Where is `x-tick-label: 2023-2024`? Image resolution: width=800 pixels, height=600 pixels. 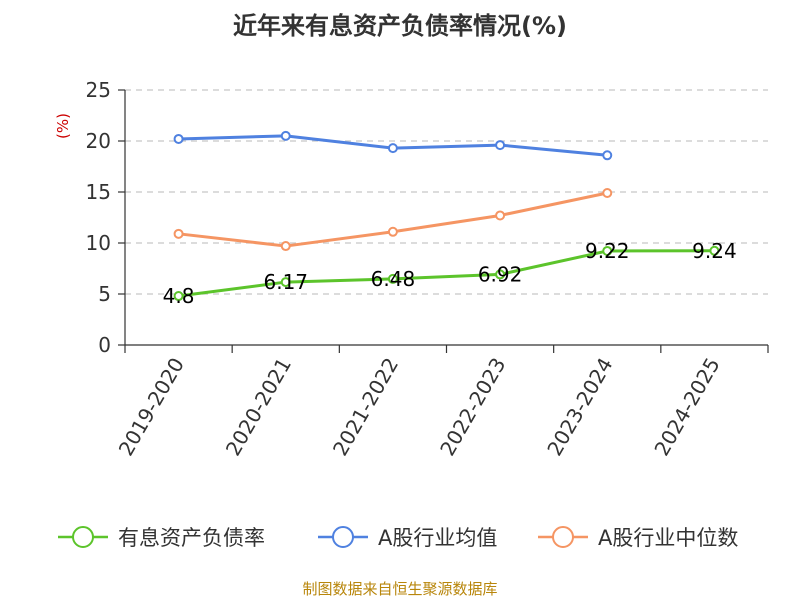
x-tick-label: 2023-2024 is located at coordinates (579, 407).